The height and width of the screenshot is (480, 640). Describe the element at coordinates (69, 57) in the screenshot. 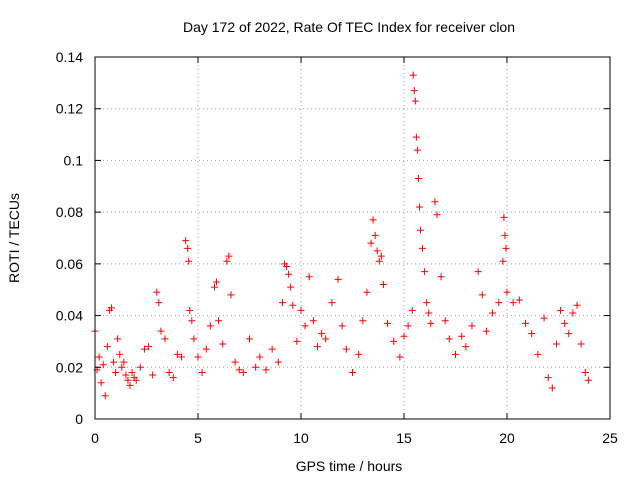

I see `y-tick-label: 0.14` at that location.